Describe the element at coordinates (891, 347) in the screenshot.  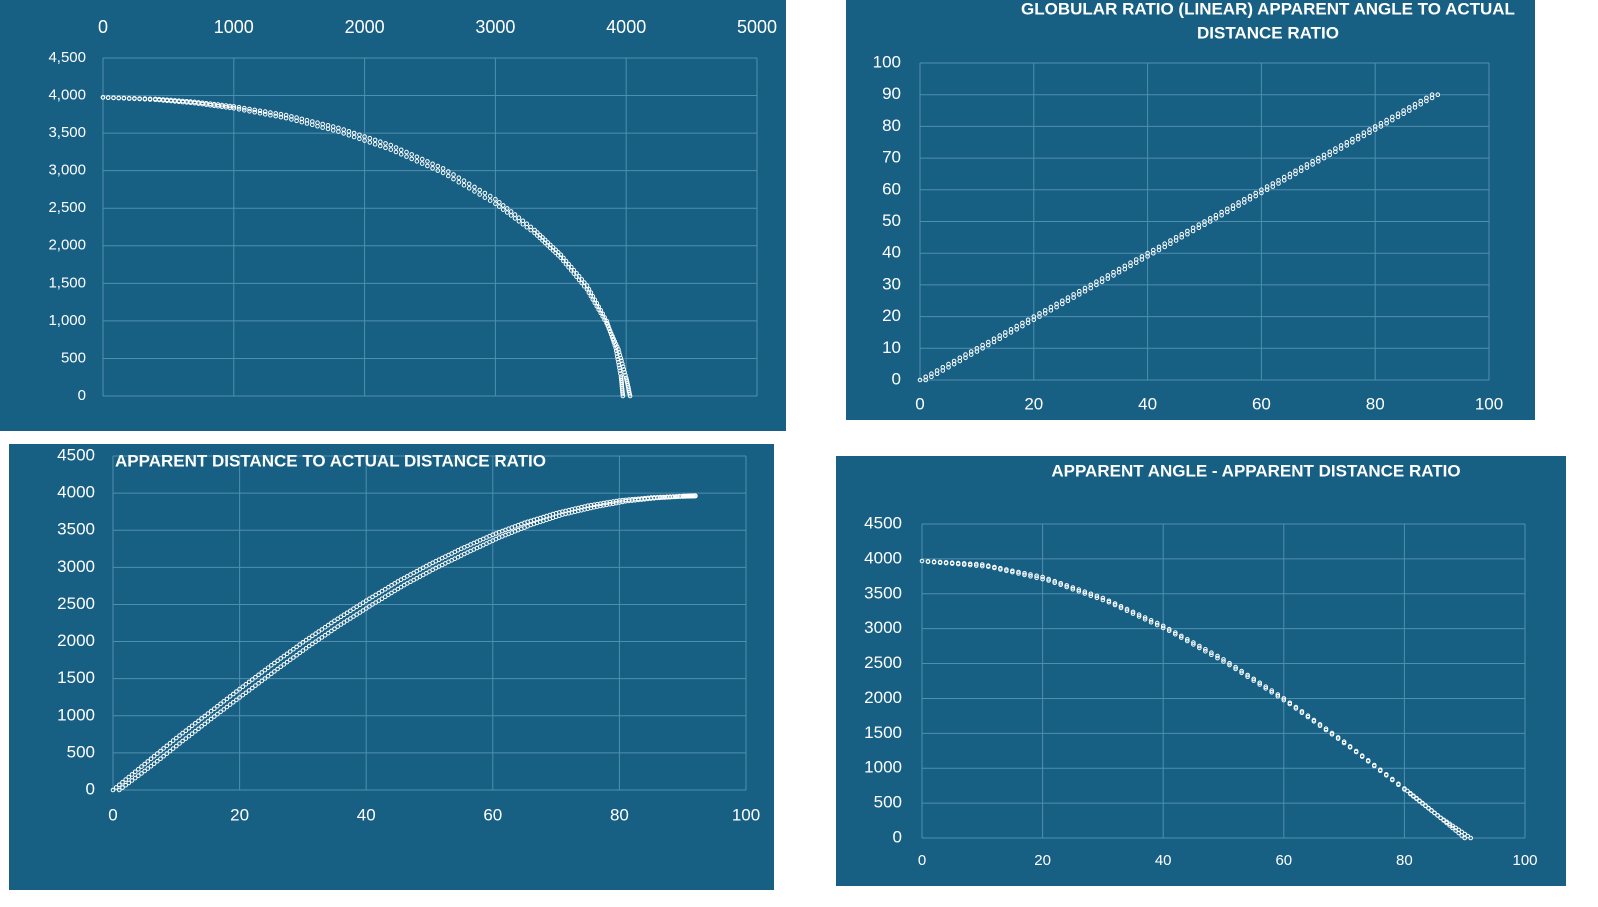
I see `y-tick-label: 10` at that location.